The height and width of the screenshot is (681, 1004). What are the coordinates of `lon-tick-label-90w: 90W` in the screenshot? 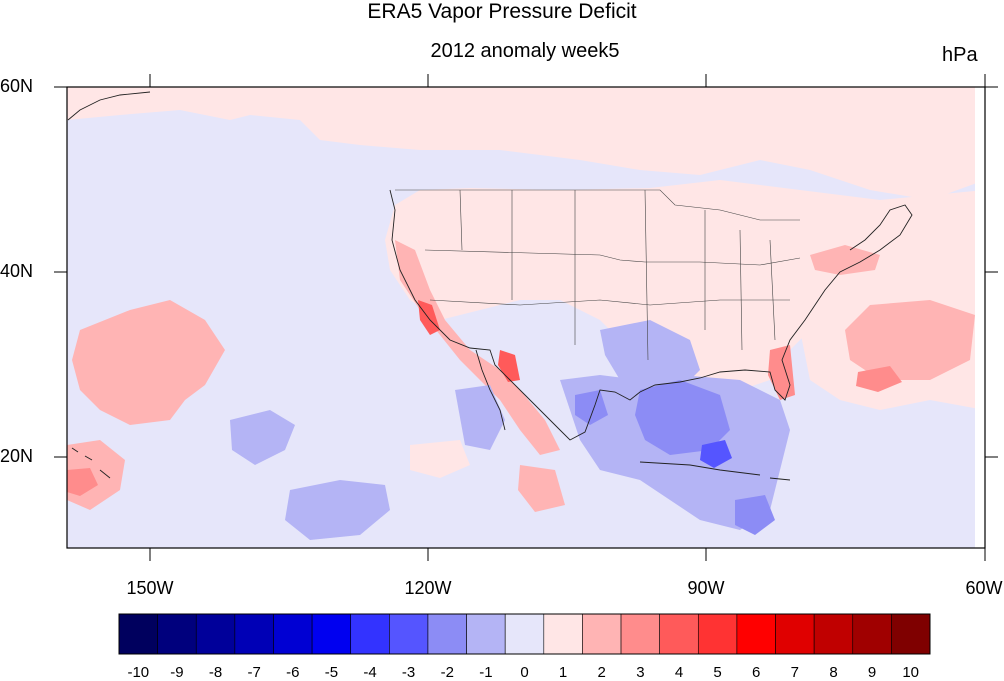 It's located at (706, 588).